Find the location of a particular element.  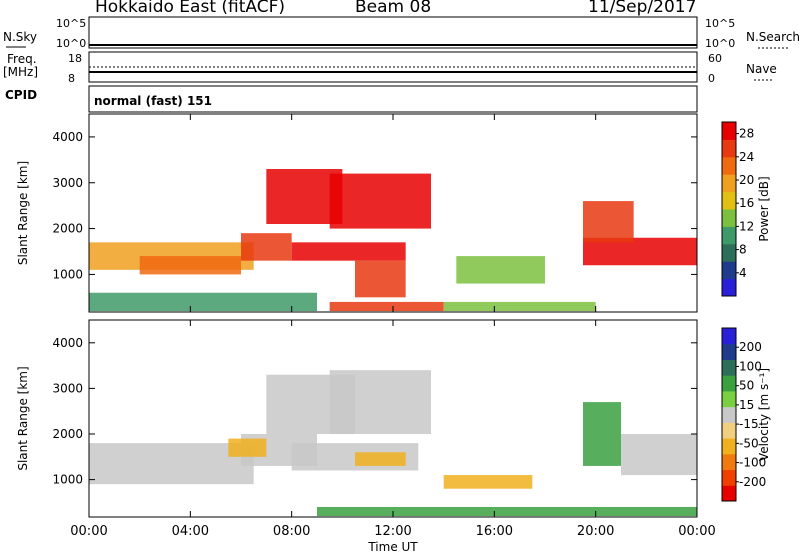

velocity-colorbar-label: Velocity [m s⁻¹] is located at coordinates (764, 414).